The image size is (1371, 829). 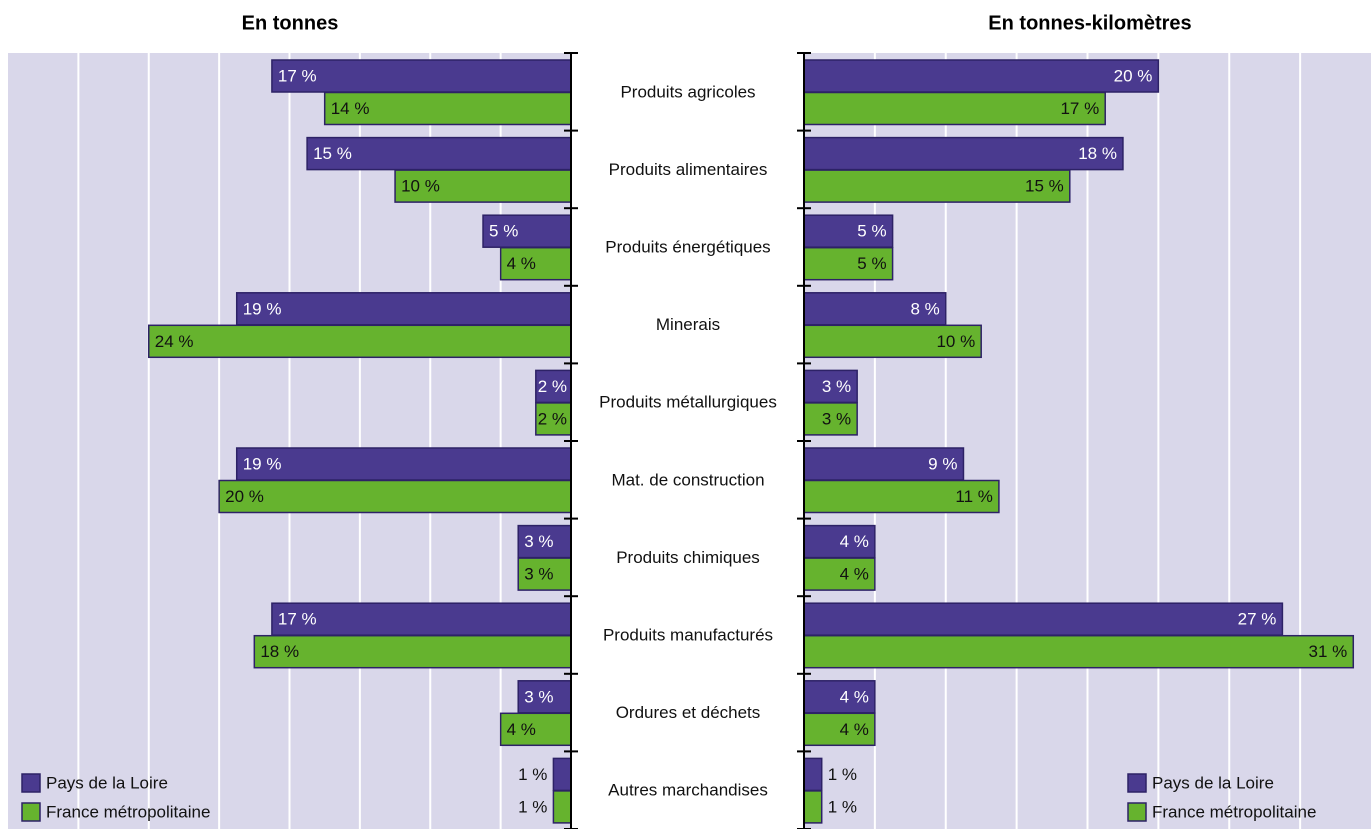 I want to click on category-label: Ordures et déchets, so click(x=688, y=712).